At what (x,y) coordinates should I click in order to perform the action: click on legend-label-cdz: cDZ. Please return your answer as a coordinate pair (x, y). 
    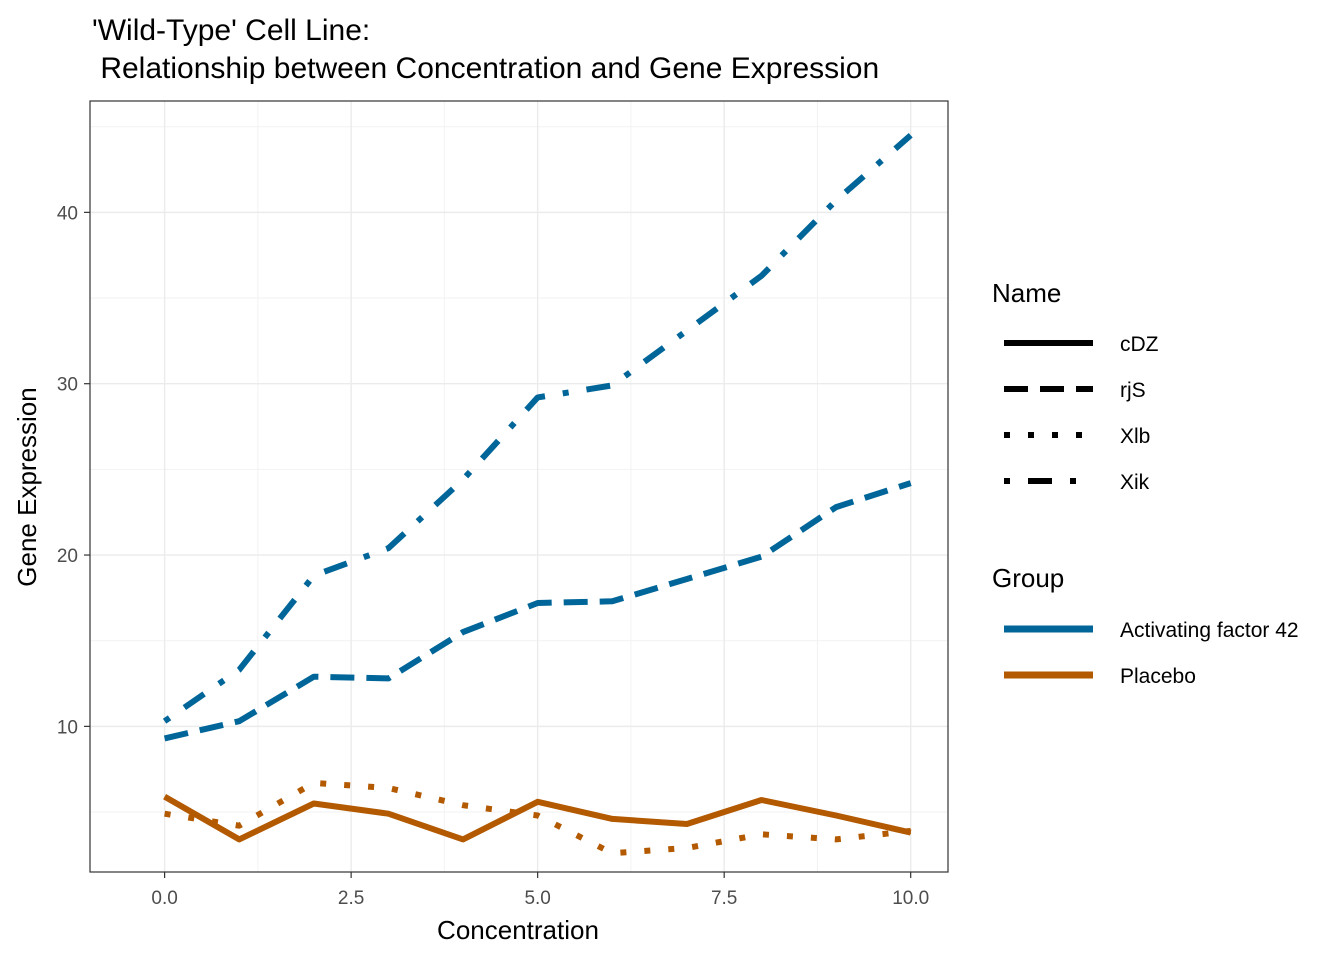
    Looking at the image, I should click on (1139, 344).